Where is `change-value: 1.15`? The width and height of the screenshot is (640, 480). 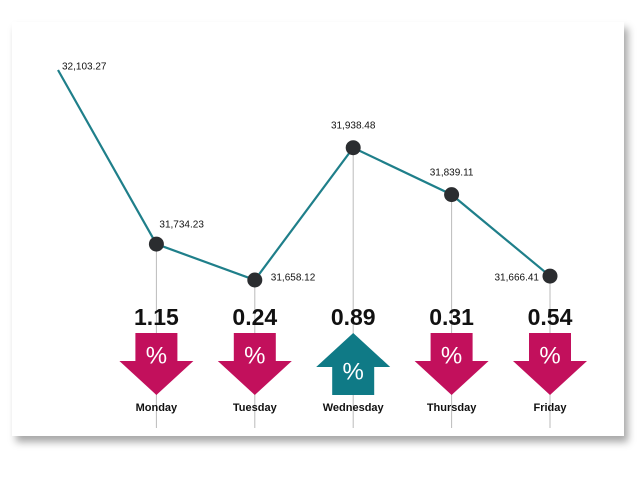 change-value: 1.15 is located at coordinates (156, 317).